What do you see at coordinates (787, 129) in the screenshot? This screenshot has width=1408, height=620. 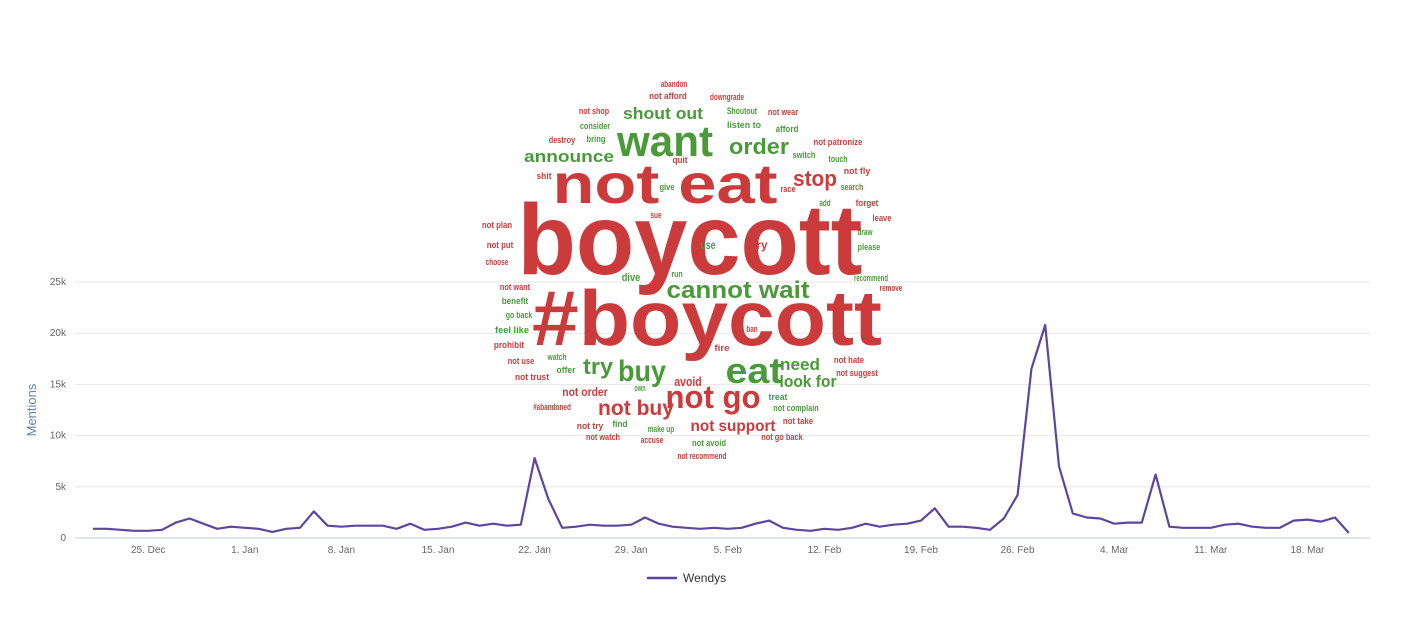 I see `cloud-word: afford` at bounding box center [787, 129].